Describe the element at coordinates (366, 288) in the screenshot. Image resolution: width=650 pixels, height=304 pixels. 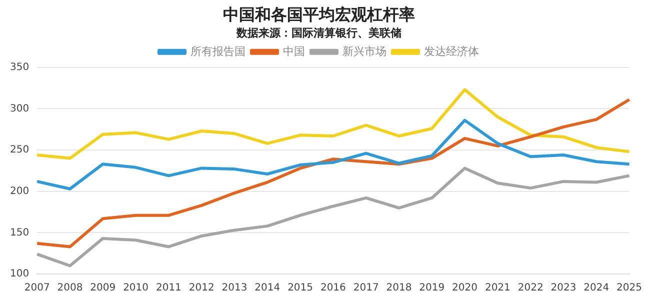
I see `x-tick-label: 2017` at that location.